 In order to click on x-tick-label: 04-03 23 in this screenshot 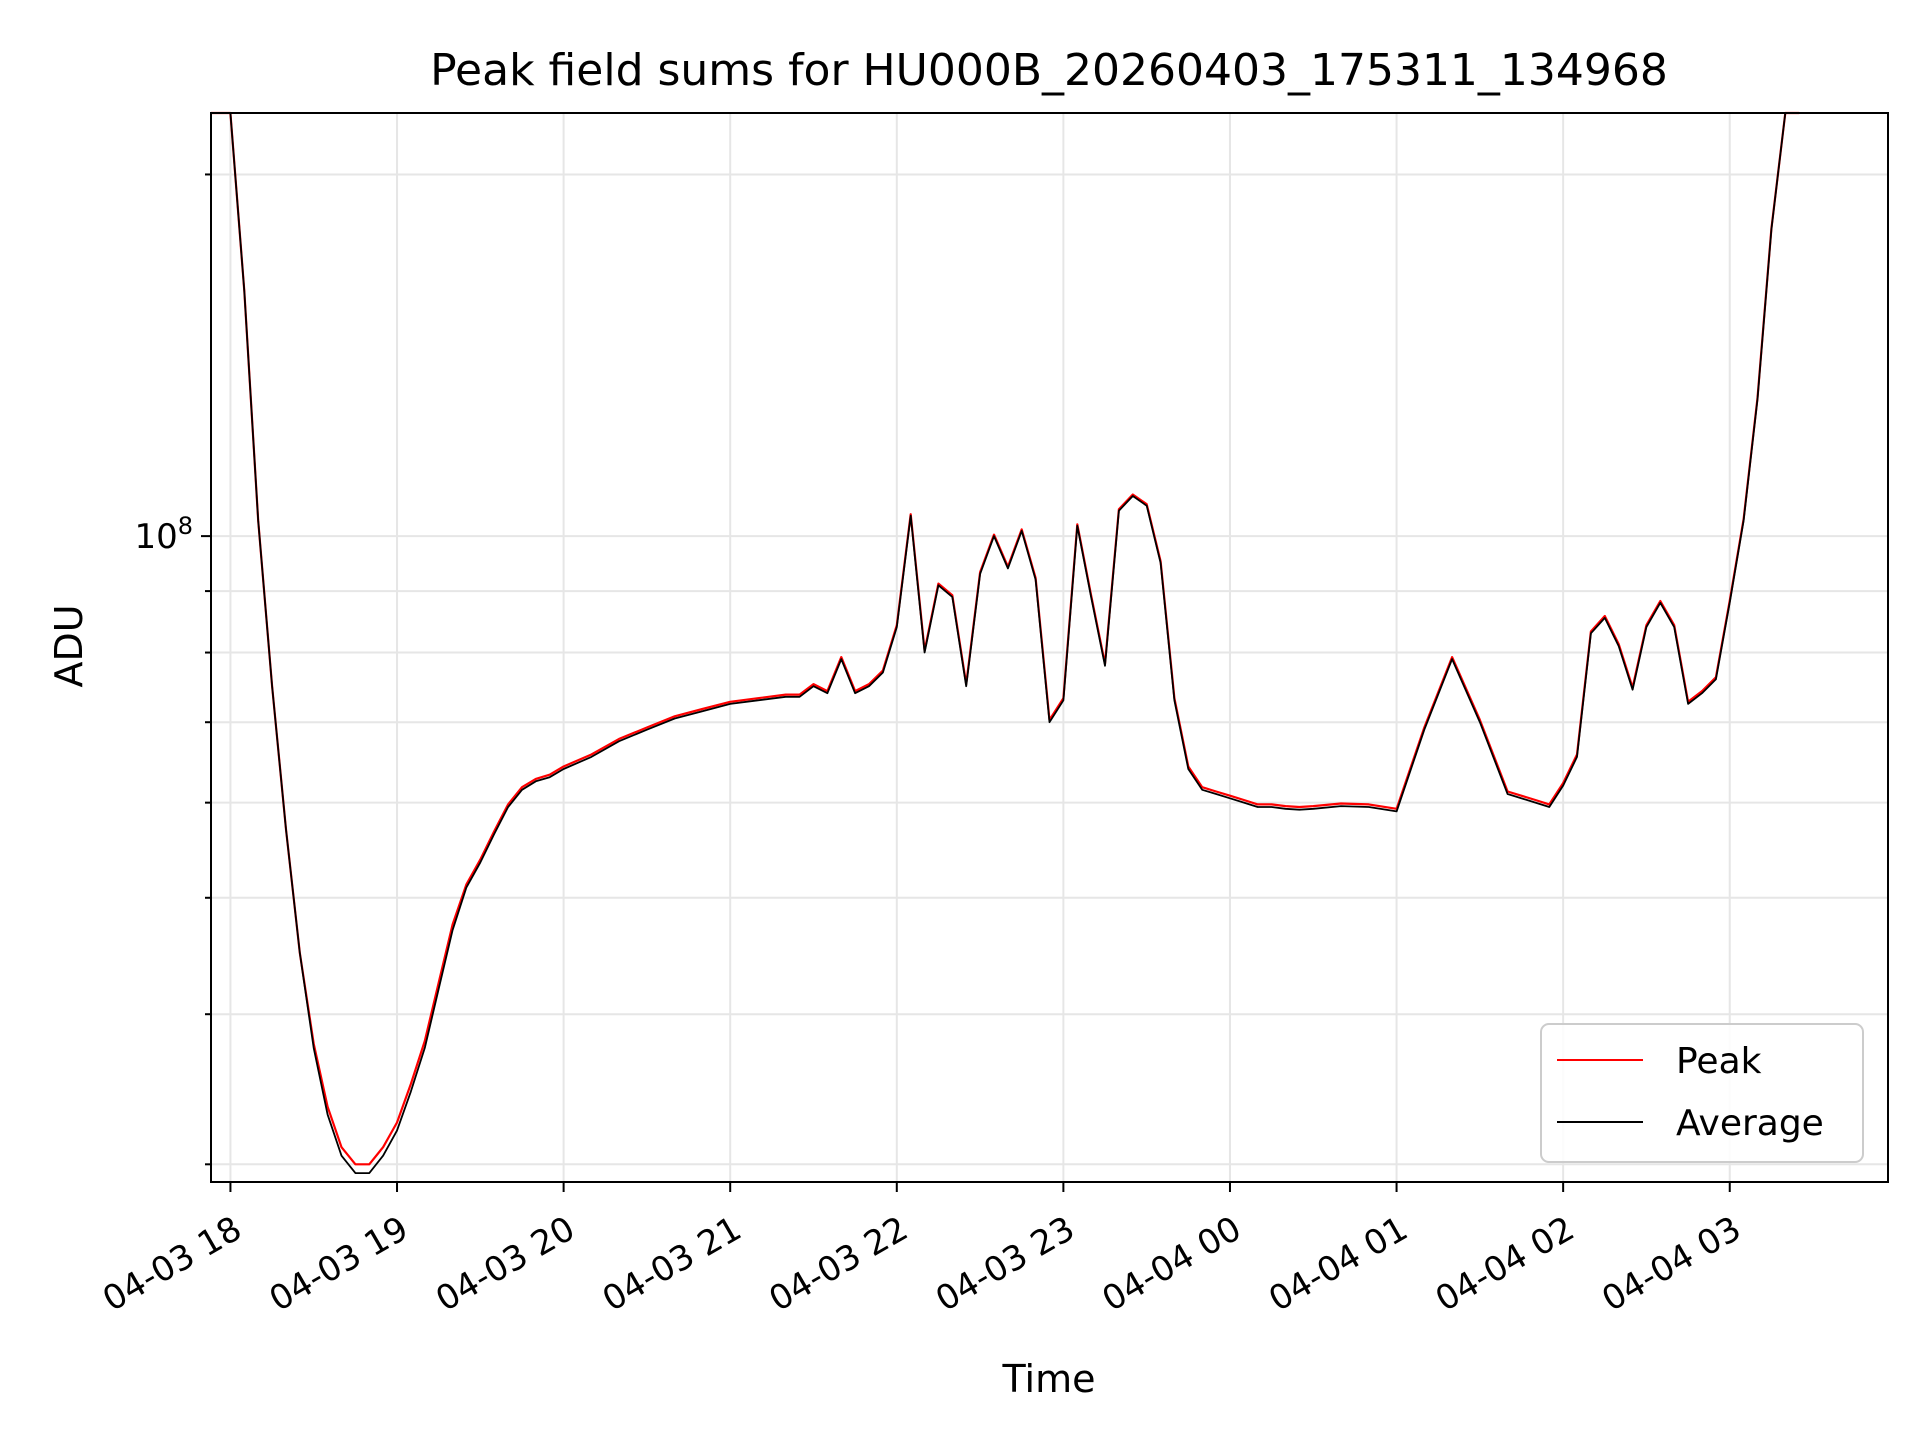, I will do `click(1005, 1264)`.